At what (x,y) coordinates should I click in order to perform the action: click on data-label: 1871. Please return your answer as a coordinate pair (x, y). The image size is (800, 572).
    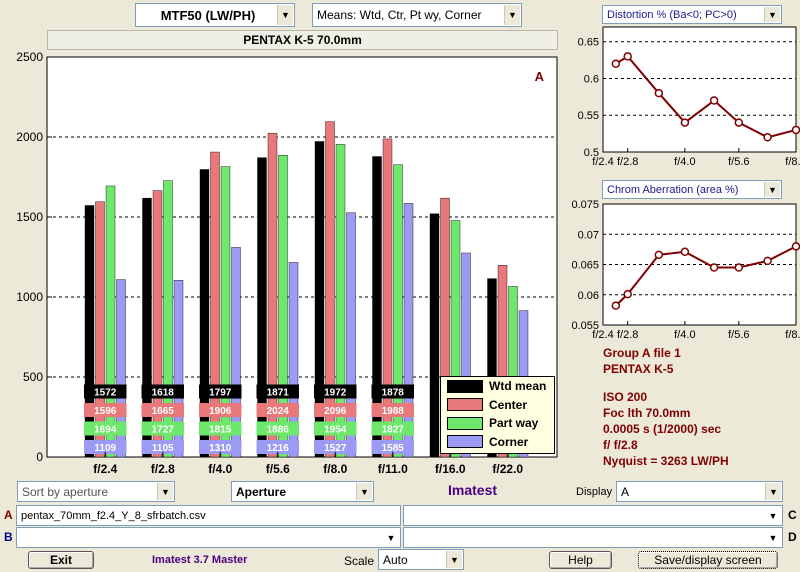
    Looking at the image, I should click on (278, 393).